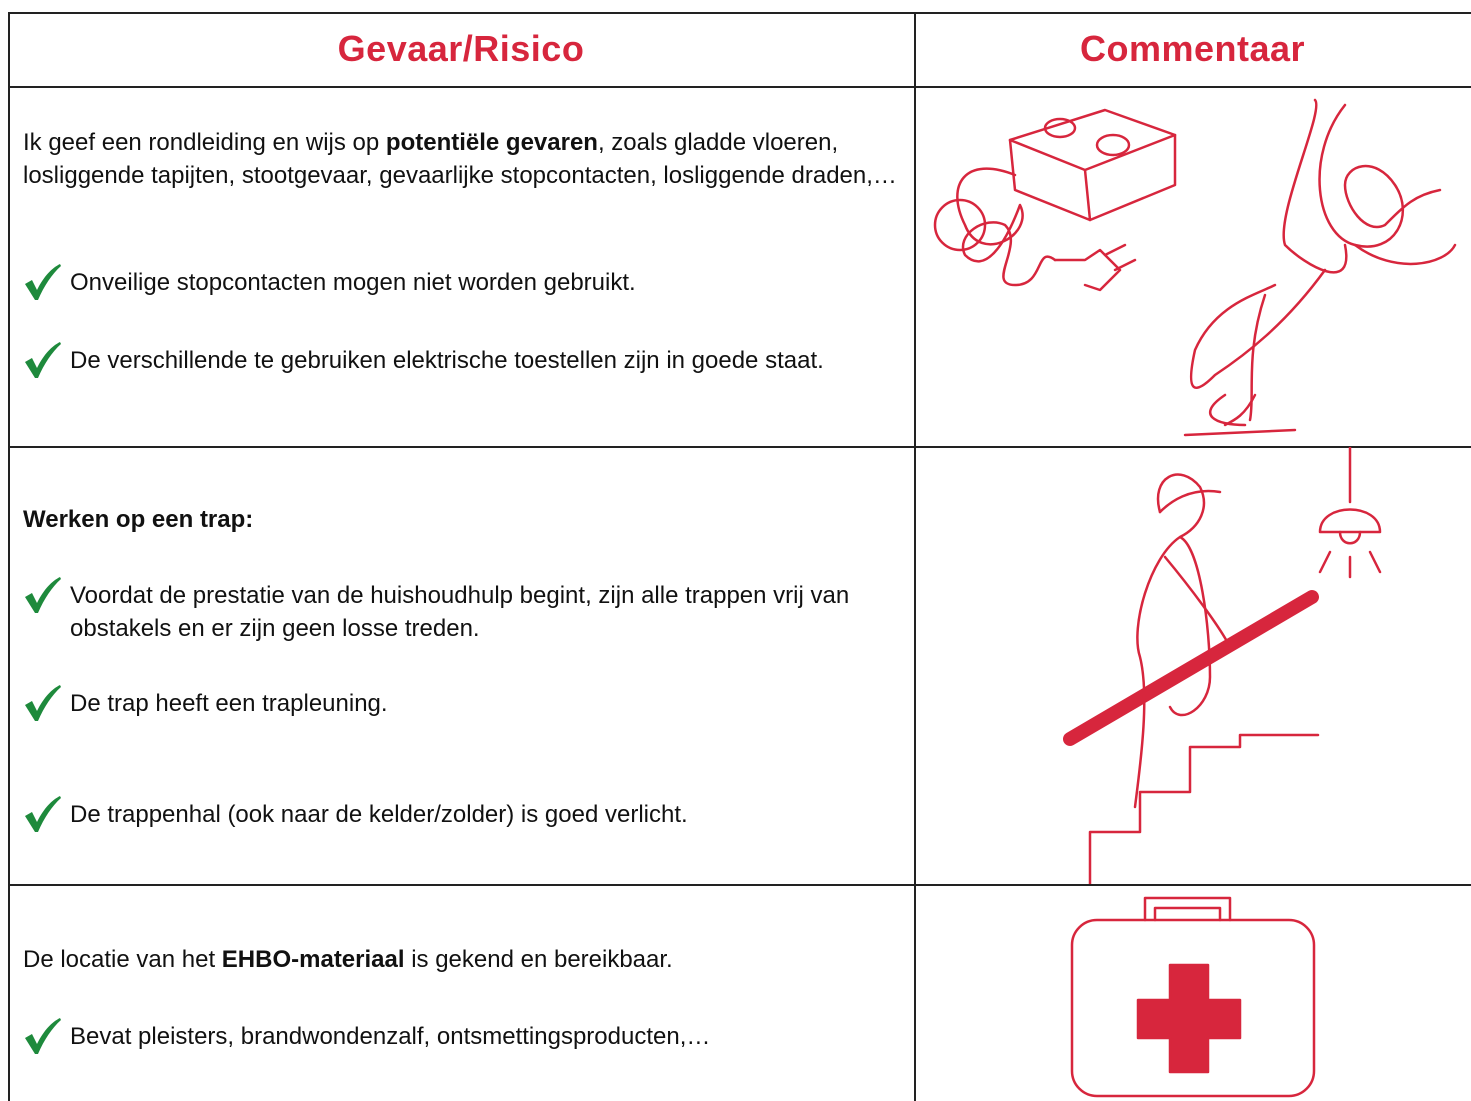 The image size is (1471, 1101). Describe the element at coordinates (122, 959) in the screenshot. I see `text: De locatie van het` at that location.